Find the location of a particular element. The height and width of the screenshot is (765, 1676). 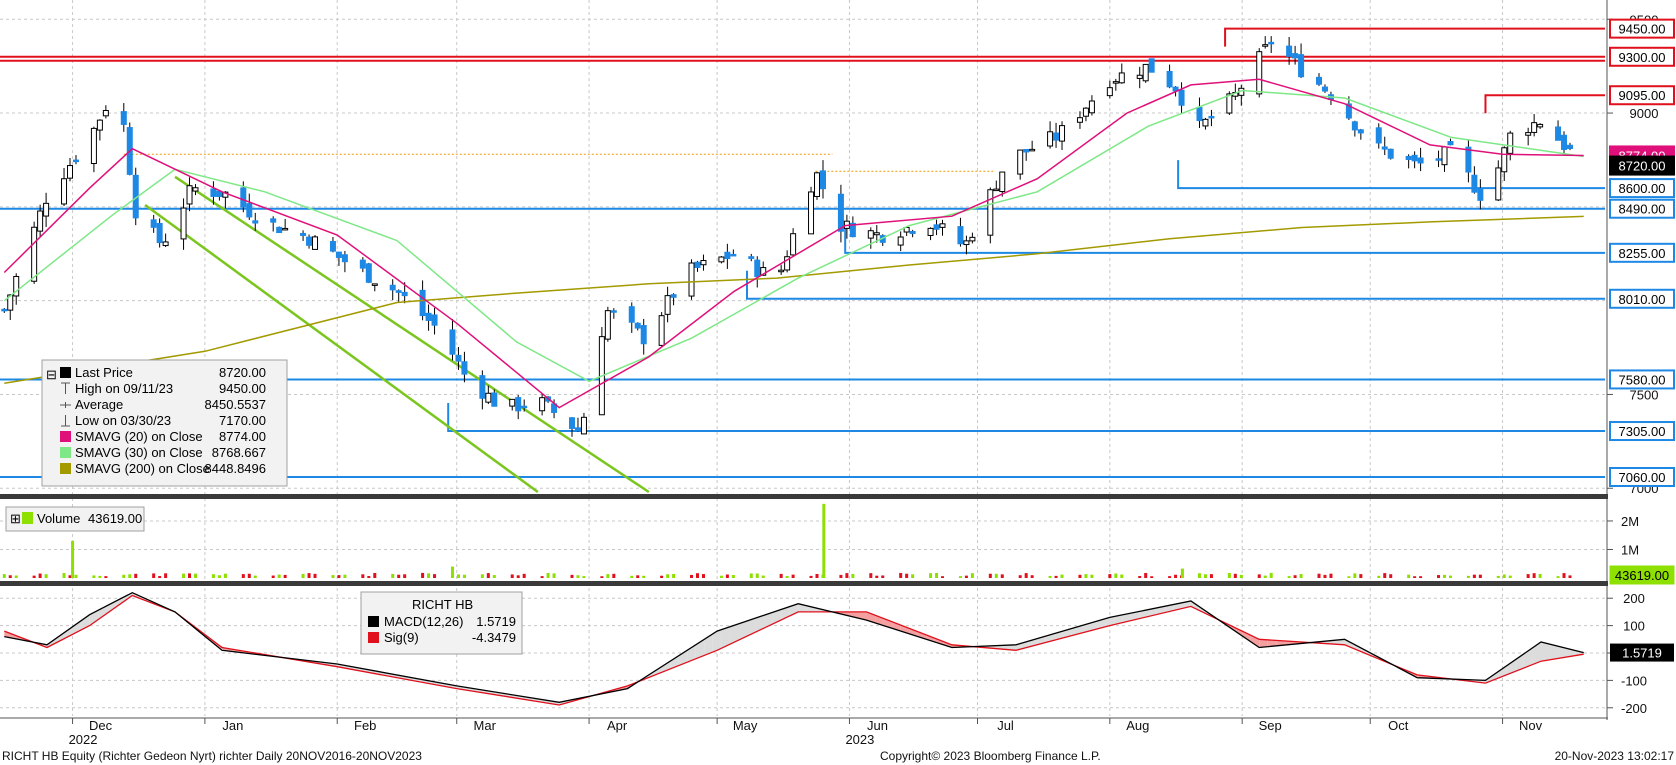

legend-label: SMAVG (200) on Close is located at coordinates (142, 468).